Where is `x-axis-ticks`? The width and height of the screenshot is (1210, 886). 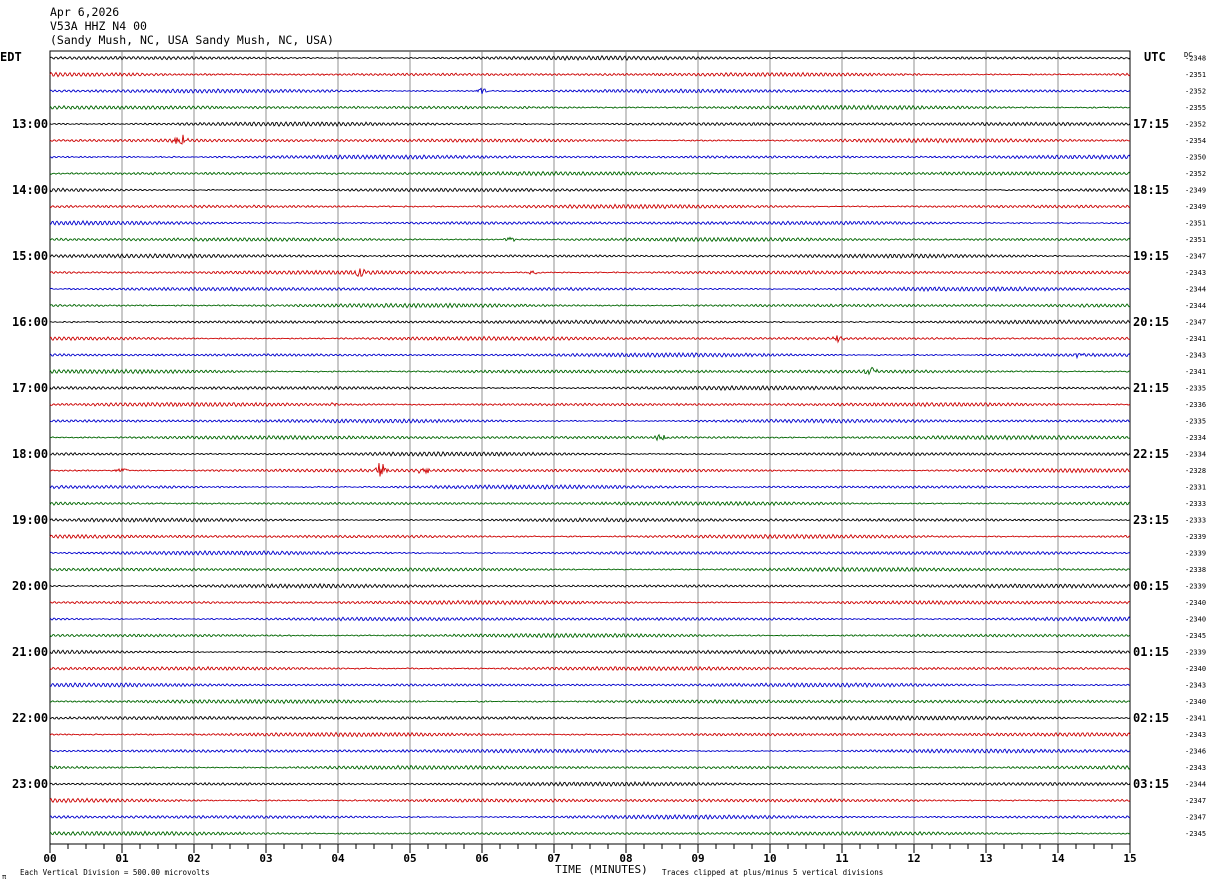 x-axis-ticks is located at coordinates (590, 848).